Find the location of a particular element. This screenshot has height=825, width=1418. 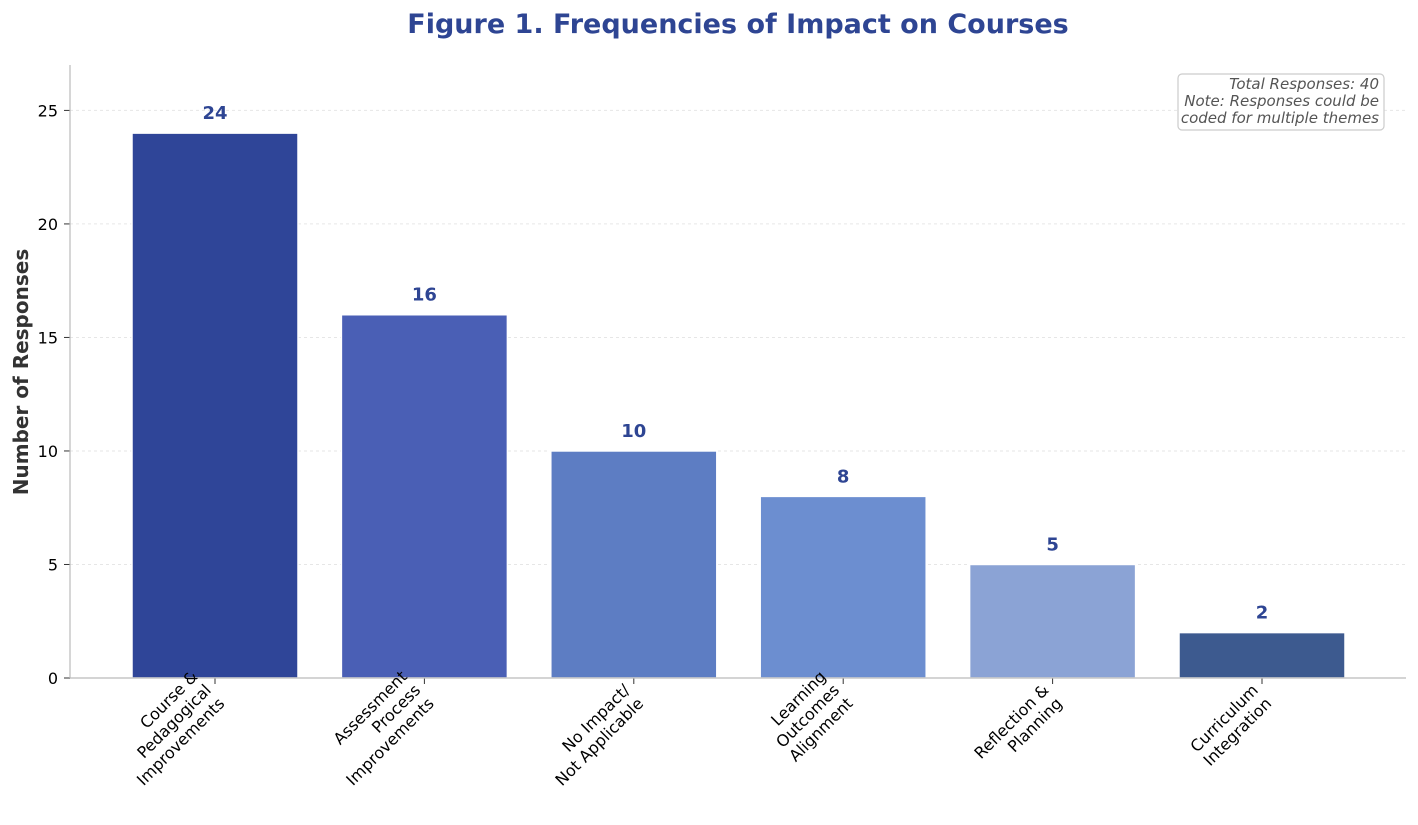

y-tick-label: 0 is located at coordinates (53, 678).